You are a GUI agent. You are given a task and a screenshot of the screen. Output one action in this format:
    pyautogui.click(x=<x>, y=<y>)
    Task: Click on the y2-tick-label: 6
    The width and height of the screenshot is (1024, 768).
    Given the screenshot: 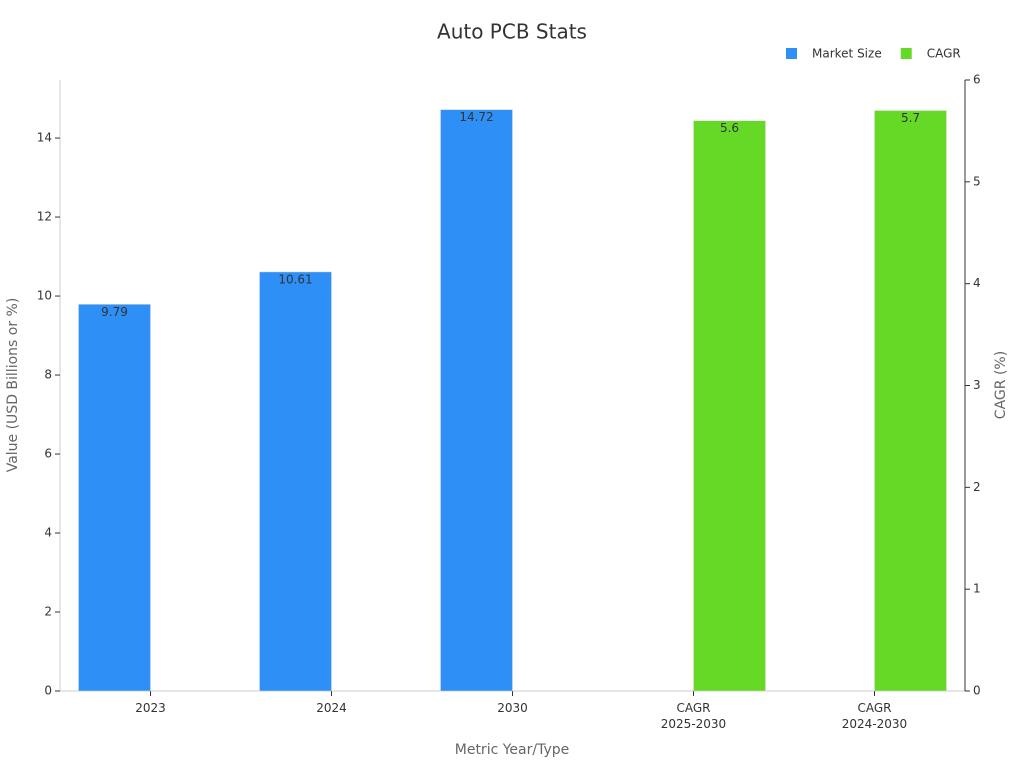 What is the action you would take?
    pyautogui.click(x=977, y=80)
    